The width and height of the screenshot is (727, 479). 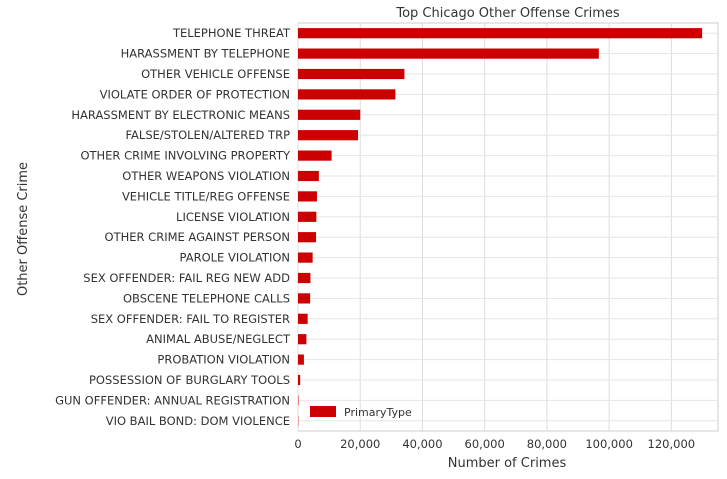 What do you see at coordinates (507, 13) in the screenshot?
I see `chart-title: Top Chicago Other Offense Crimes` at bounding box center [507, 13].